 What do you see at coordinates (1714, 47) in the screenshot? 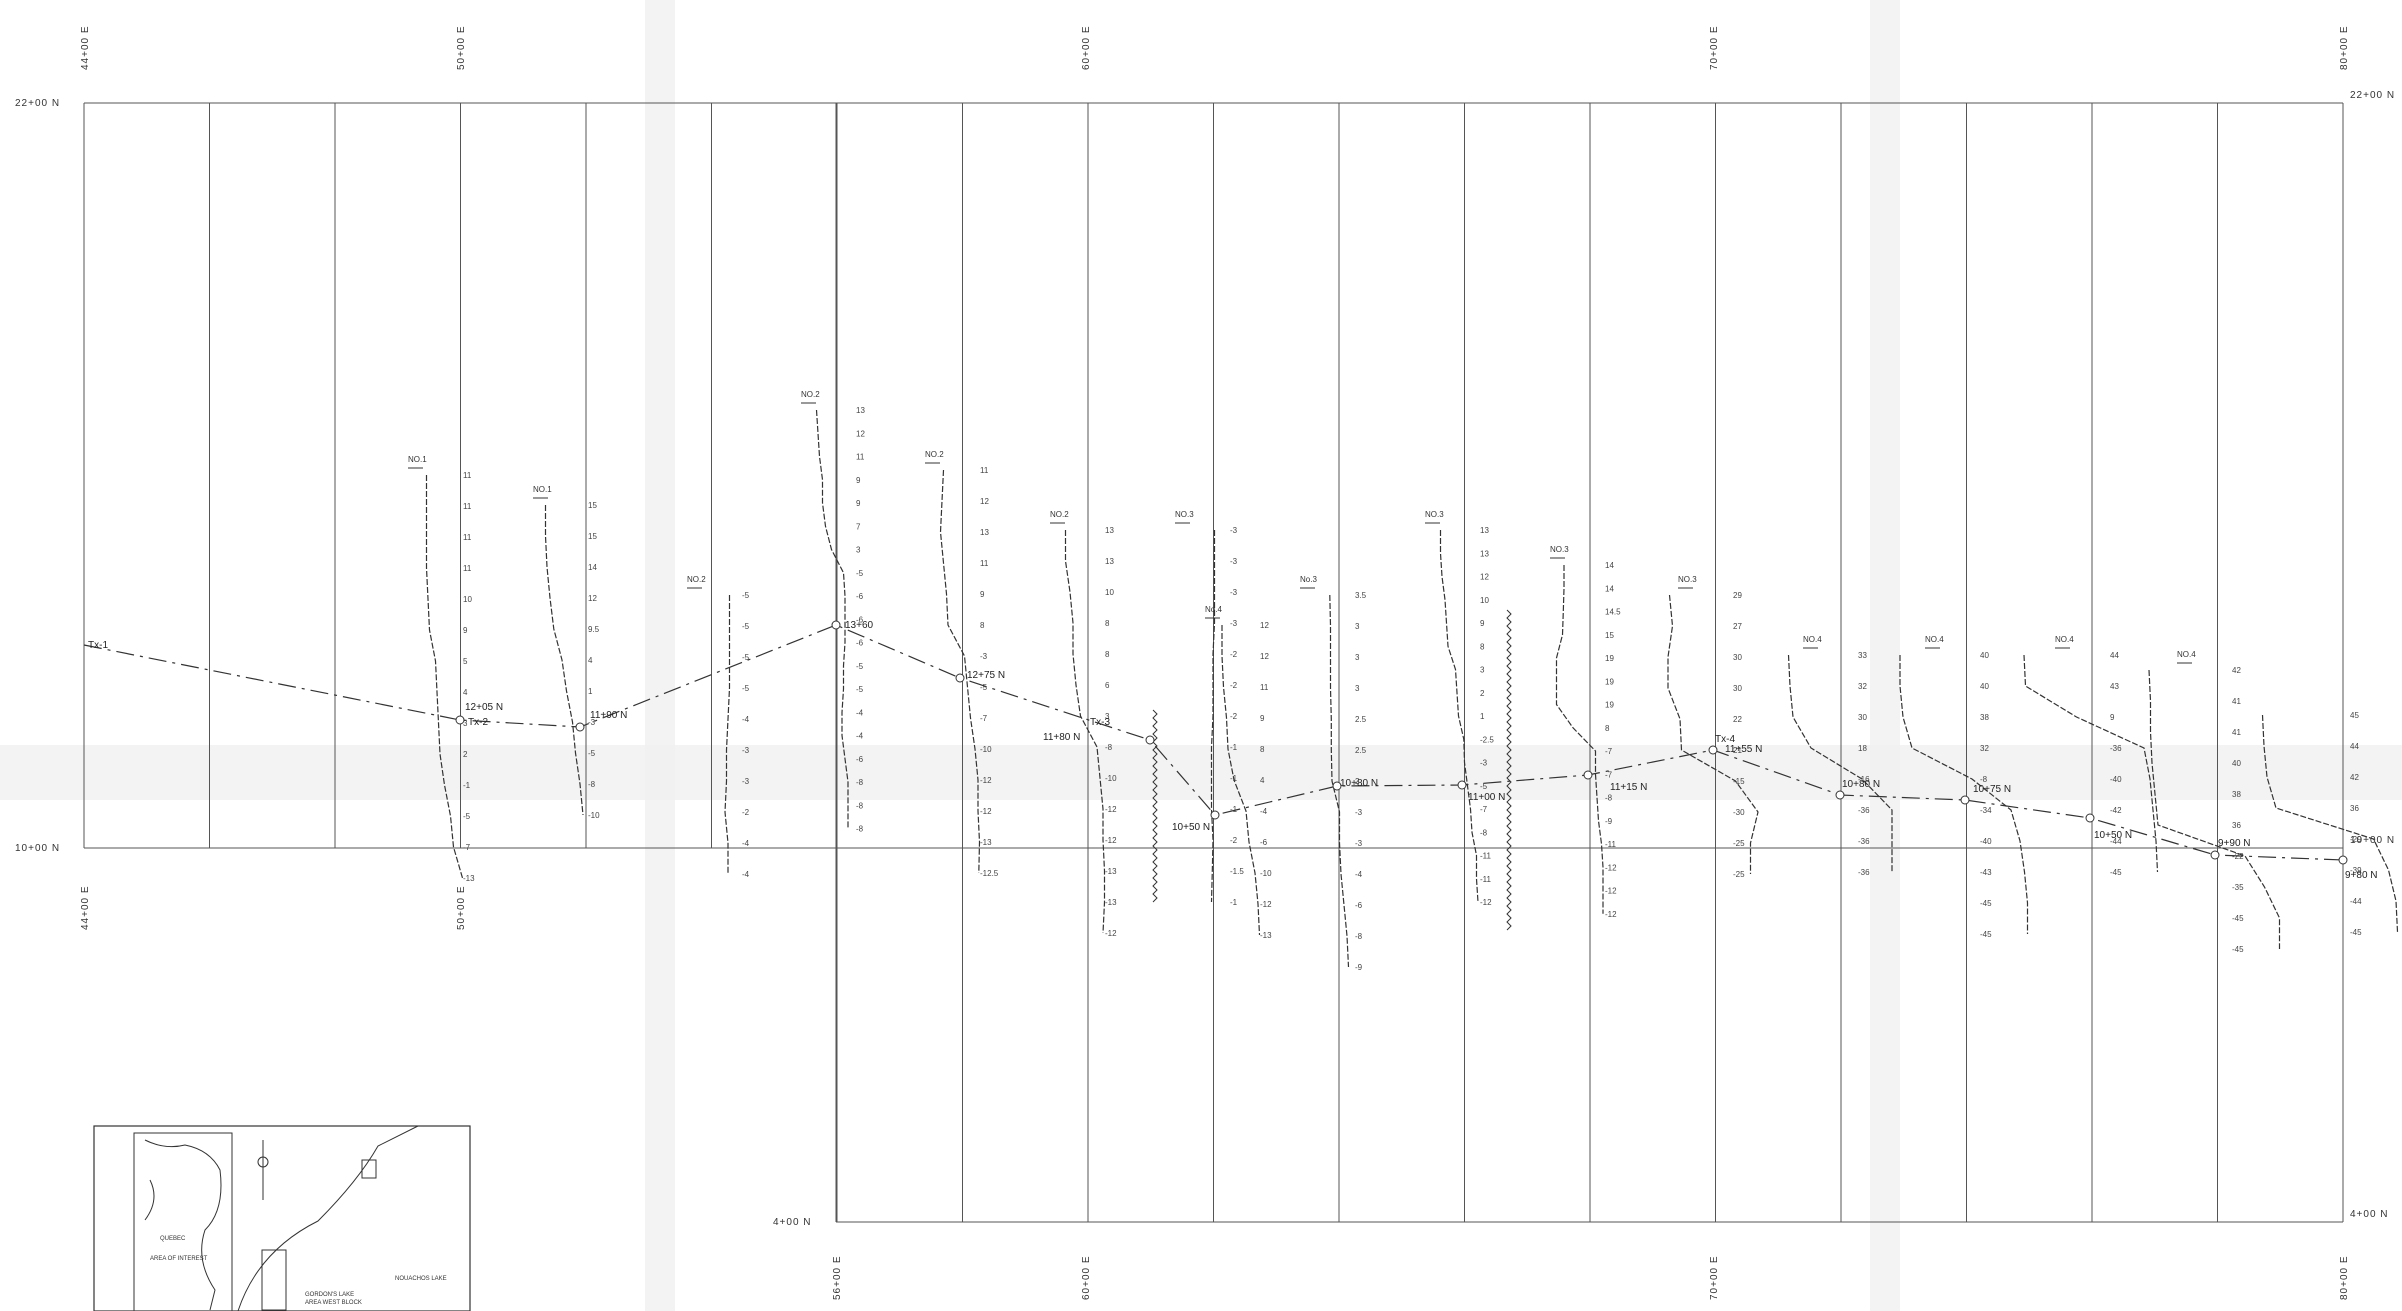
I see `grid-label-top: 70+00 E` at bounding box center [1714, 47].